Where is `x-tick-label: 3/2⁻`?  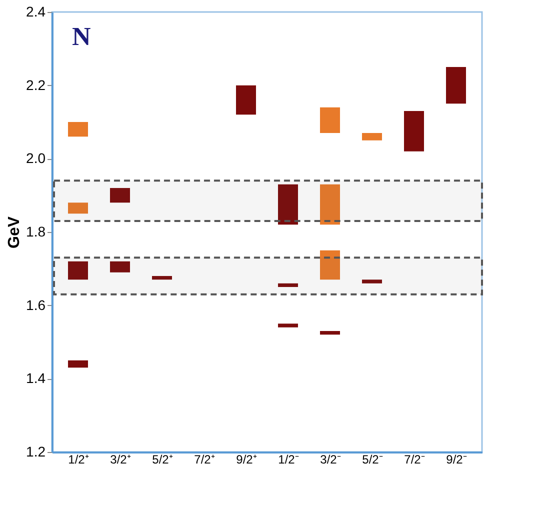
x-tick-label: 3/2⁻ is located at coordinates (330, 459).